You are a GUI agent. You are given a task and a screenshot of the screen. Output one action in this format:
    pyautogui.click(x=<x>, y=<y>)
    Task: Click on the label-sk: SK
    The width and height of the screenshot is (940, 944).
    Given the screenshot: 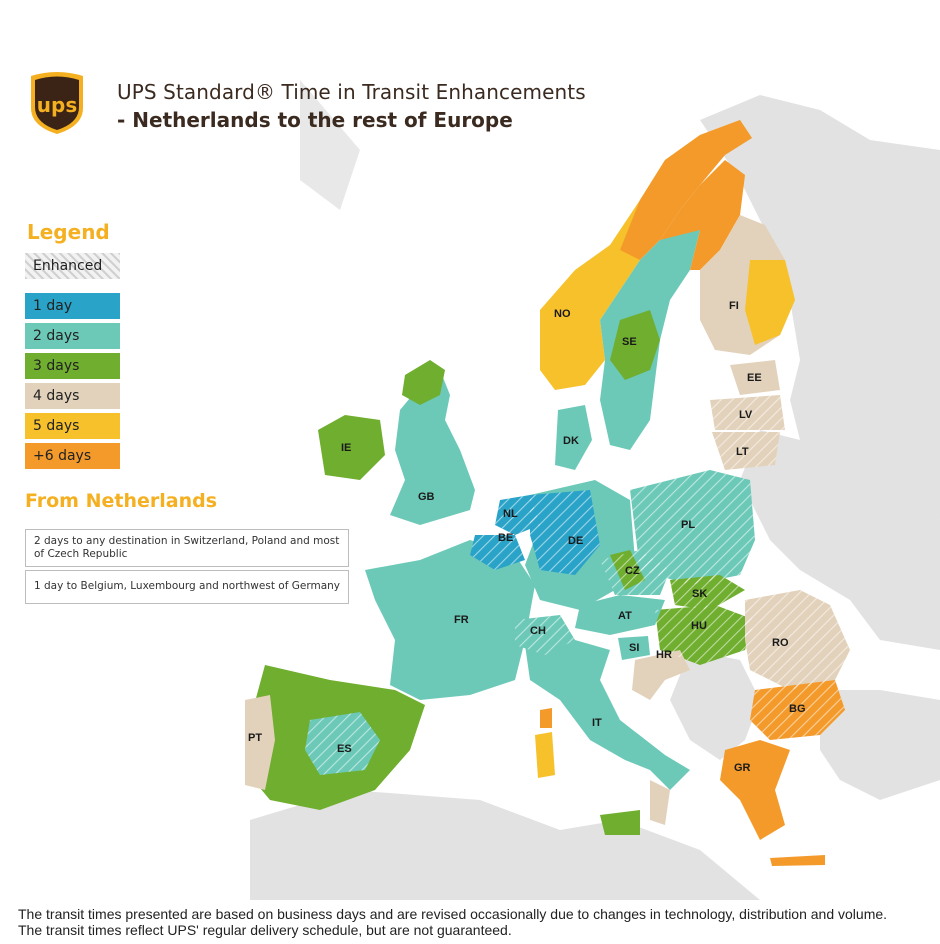 What is the action you would take?
    pyautogui.click(x=699, y=594)
    